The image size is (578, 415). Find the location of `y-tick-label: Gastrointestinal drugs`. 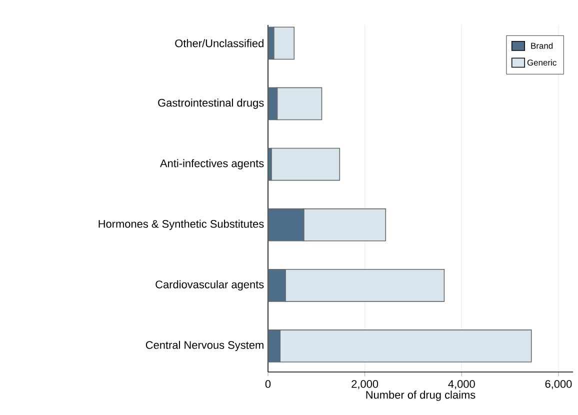

y-tick-label: Gastrointestinal drugs is located at coordinates (211, 103).